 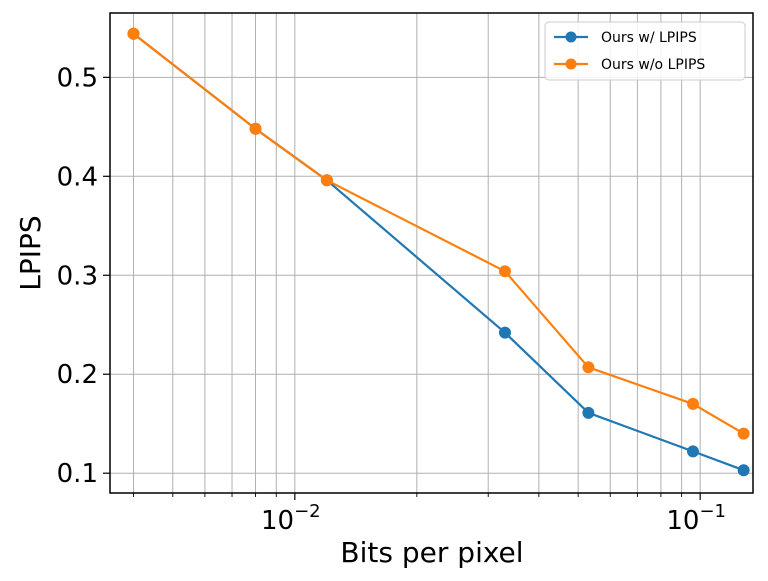 I want to click on y-axis-label: LPIPS, so click(x=30, y=252).